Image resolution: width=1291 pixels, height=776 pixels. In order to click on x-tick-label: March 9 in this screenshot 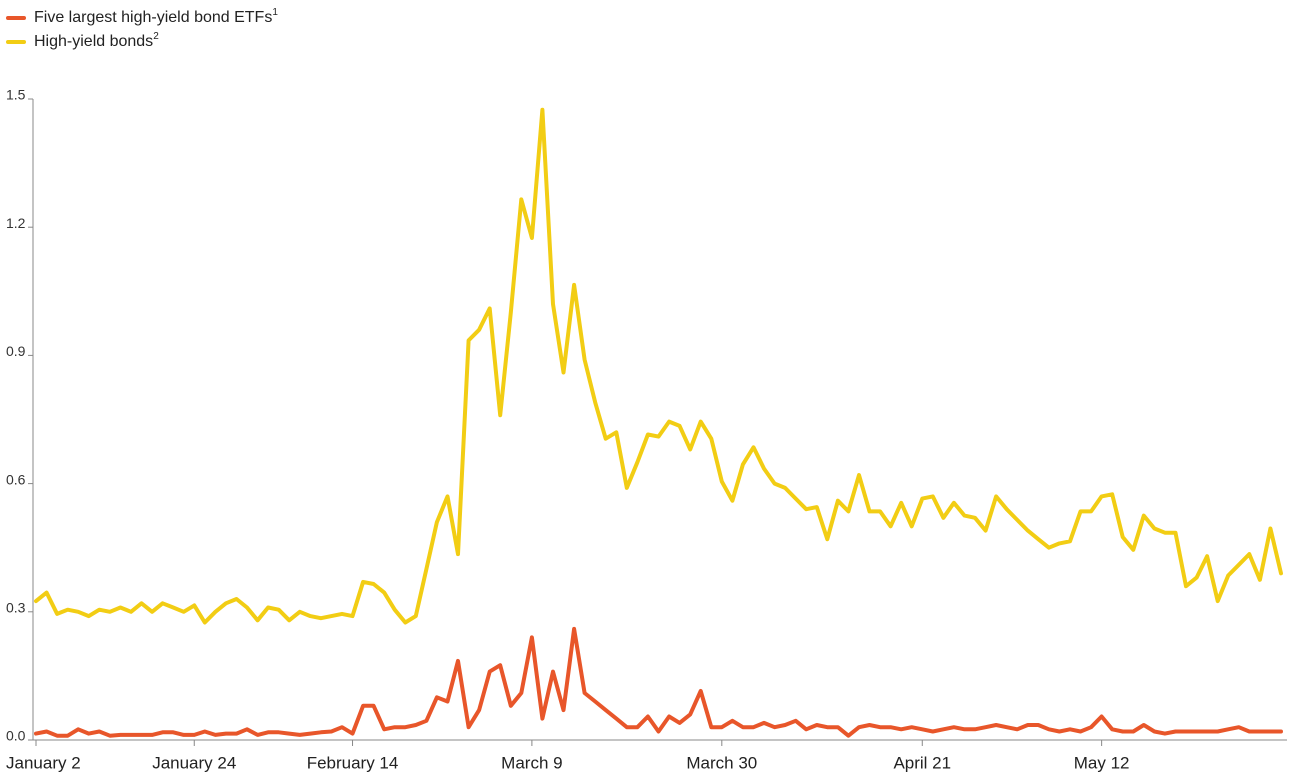, I will do `click(531, 762)`.